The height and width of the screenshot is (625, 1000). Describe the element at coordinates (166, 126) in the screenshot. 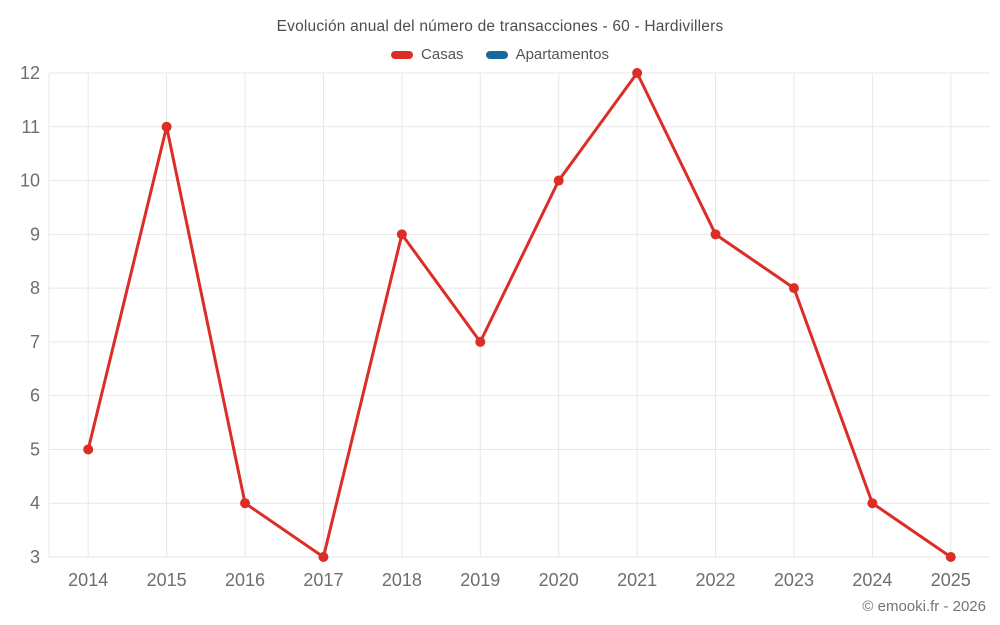

I see `data-point-casas-2015` at that location.